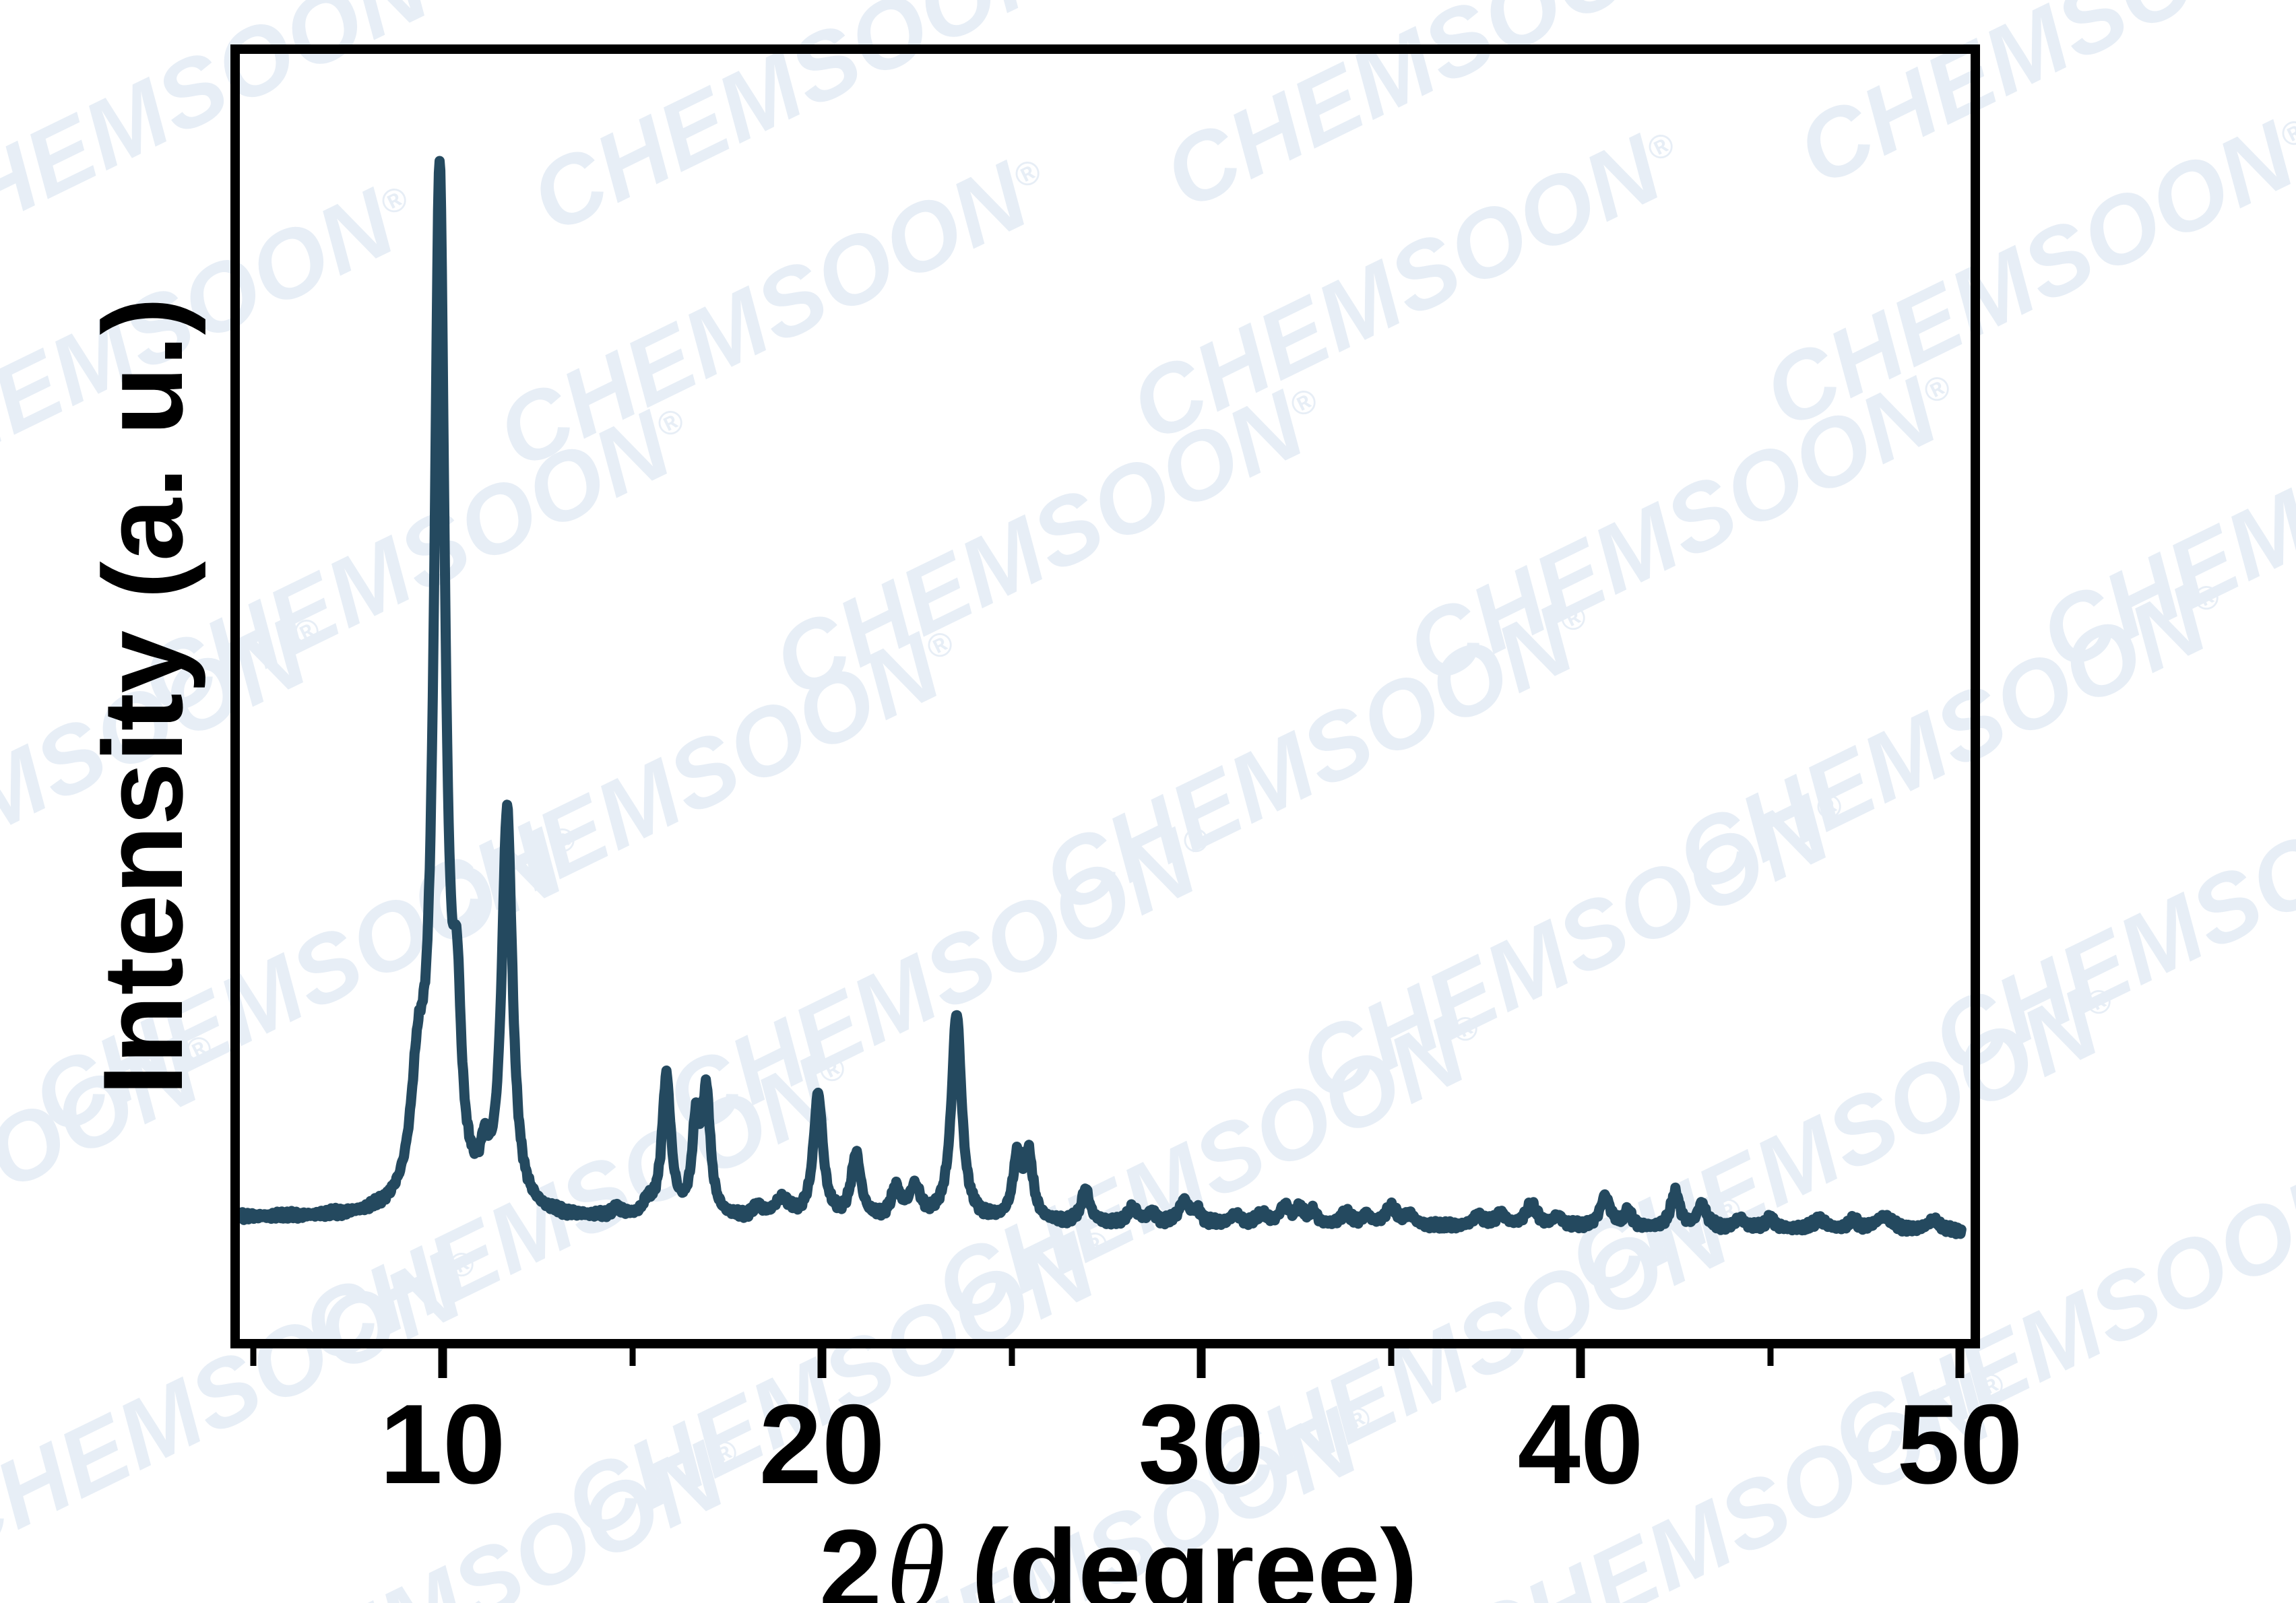 This screenshot has height=1603, width=2296. What do you see at coordinates (1959, 1444) in the screenshot?
I see `x-tick-label-50: 50` at bounding box center [1959, 1444].